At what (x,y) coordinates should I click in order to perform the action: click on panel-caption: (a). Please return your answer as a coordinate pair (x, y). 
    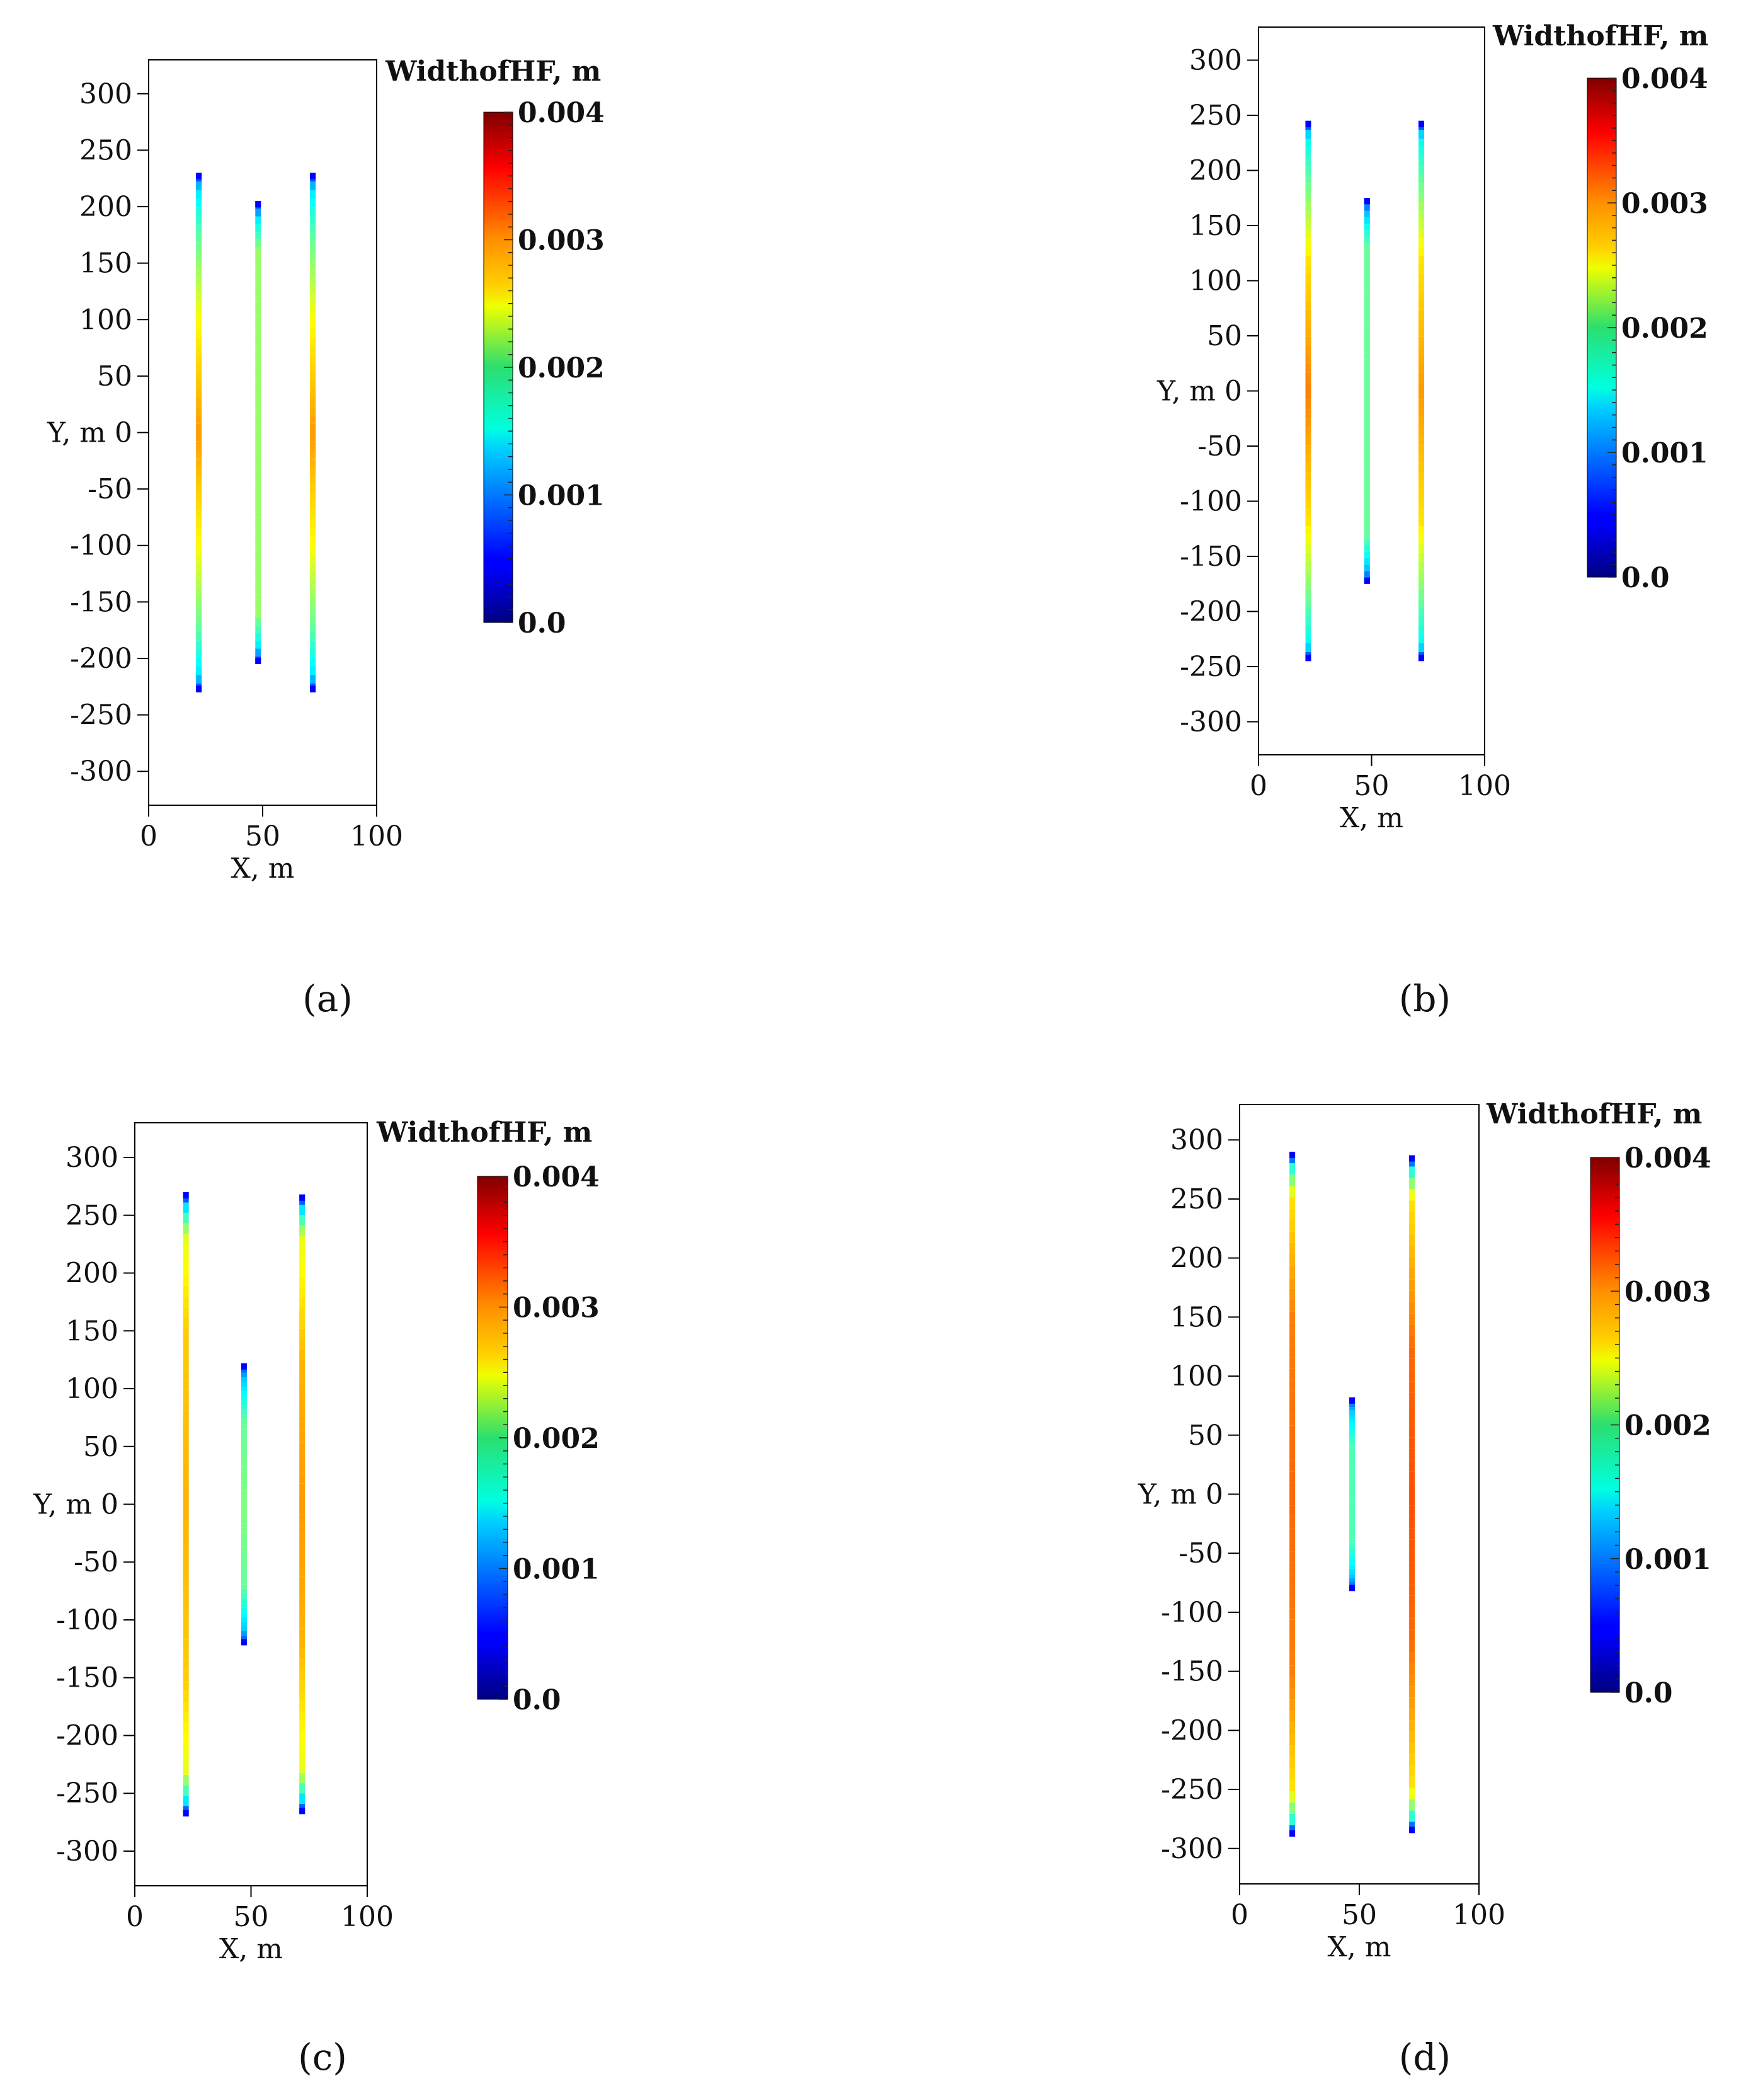
    Looking at the image, I should click on (328, 998).